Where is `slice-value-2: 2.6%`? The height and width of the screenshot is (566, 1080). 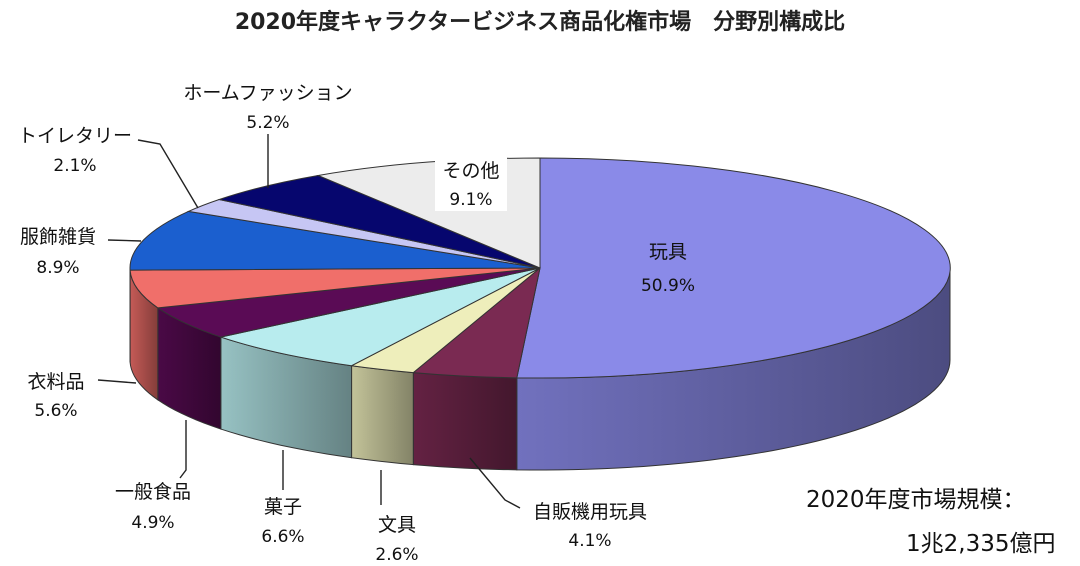 slice-value-2: 2.6% is located at coordinates (396, 555).